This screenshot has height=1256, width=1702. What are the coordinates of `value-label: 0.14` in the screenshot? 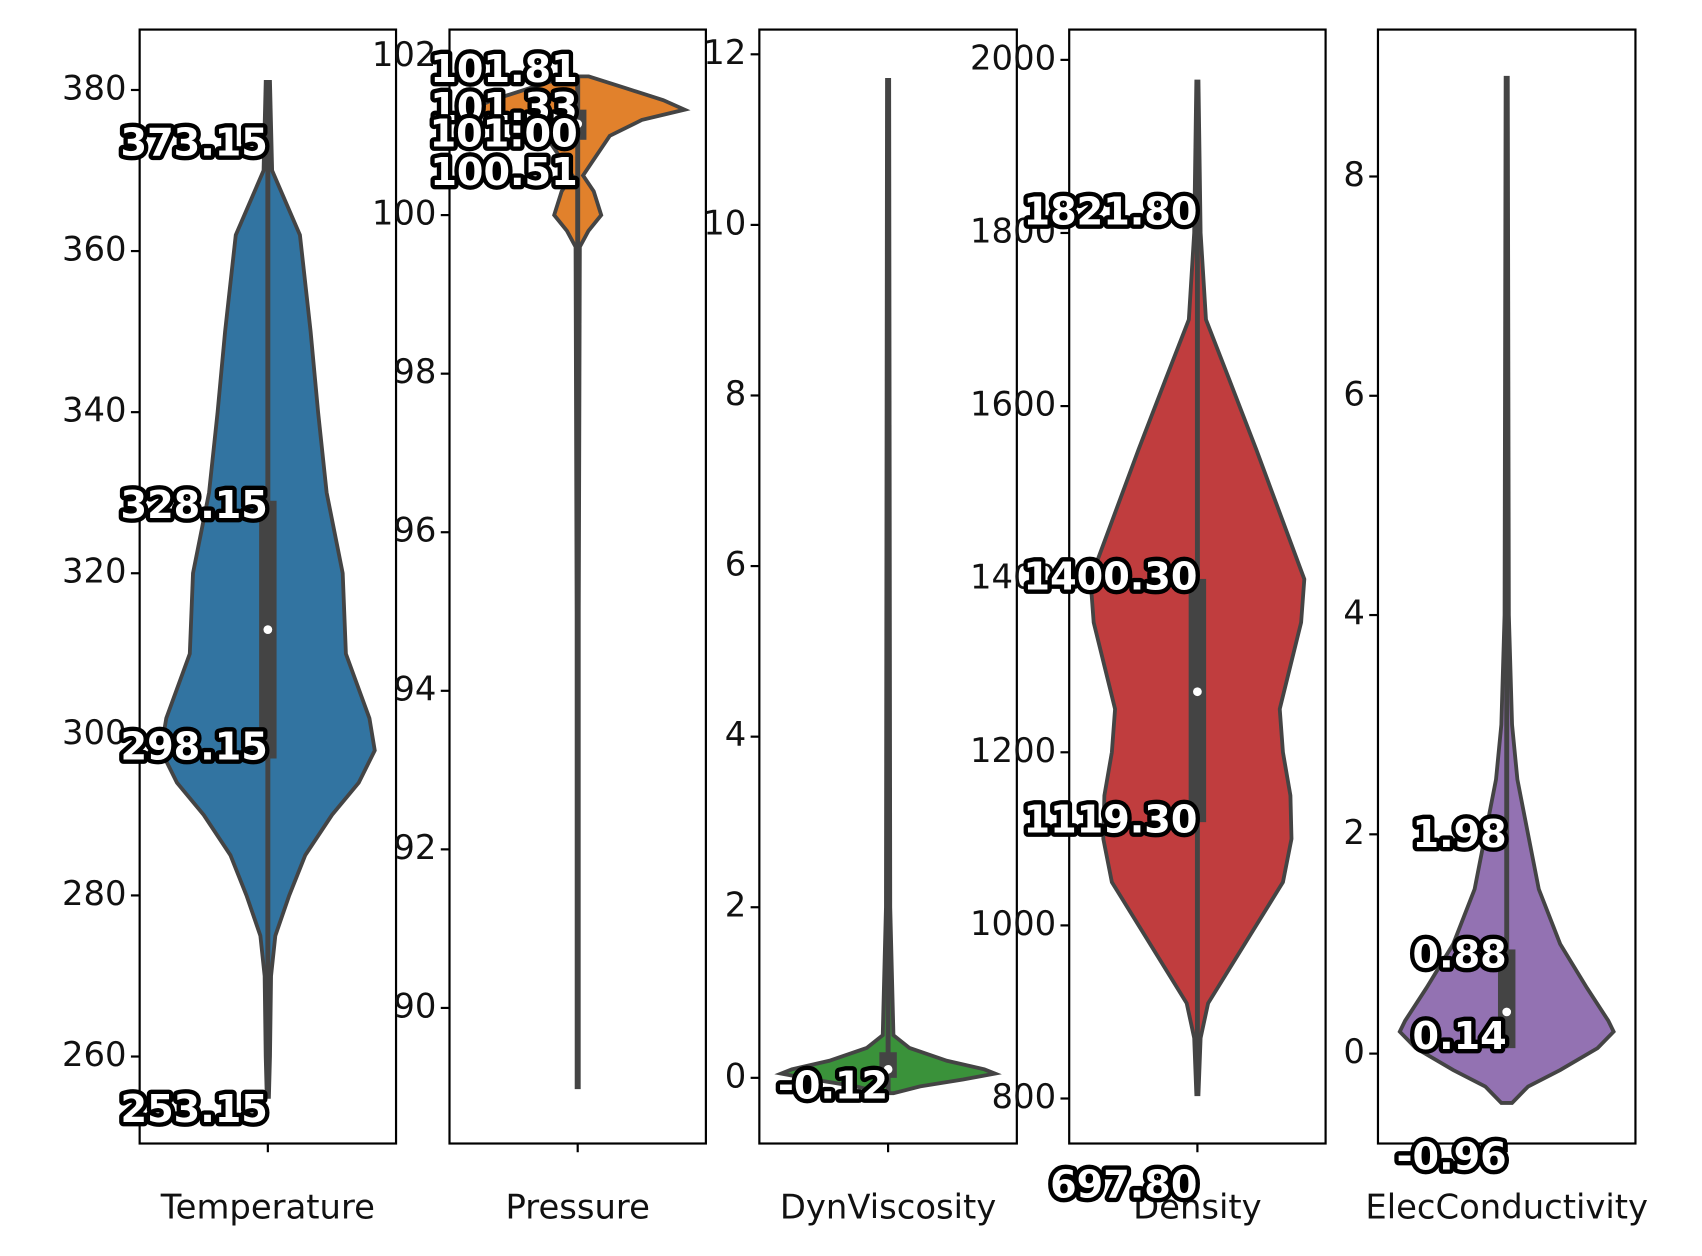 It's located at (1460, 1037).